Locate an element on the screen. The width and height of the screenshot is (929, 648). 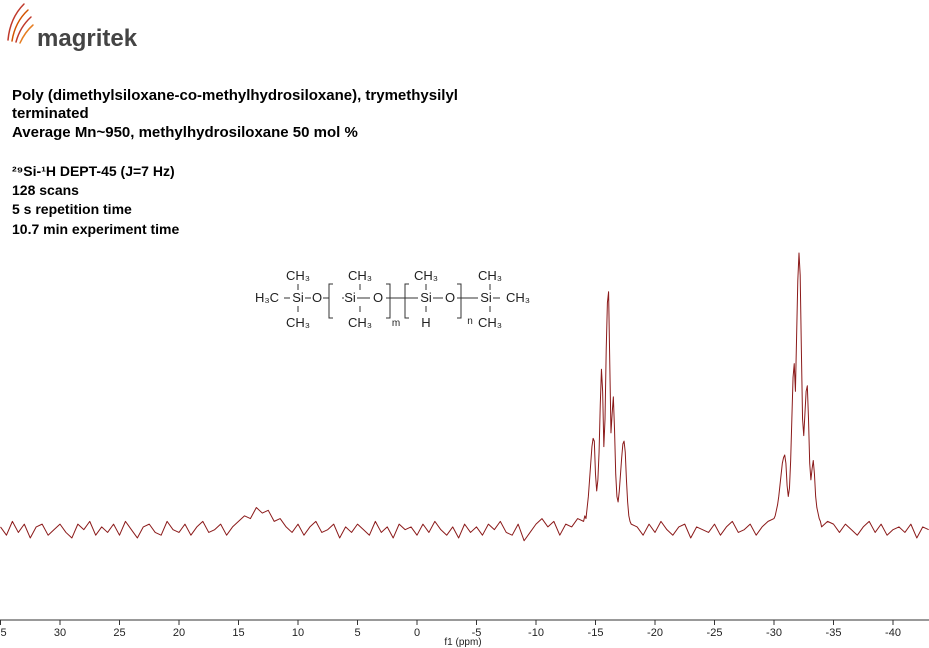
x-axis-label: f1 (ppm) is located at coordinates (462, 642).